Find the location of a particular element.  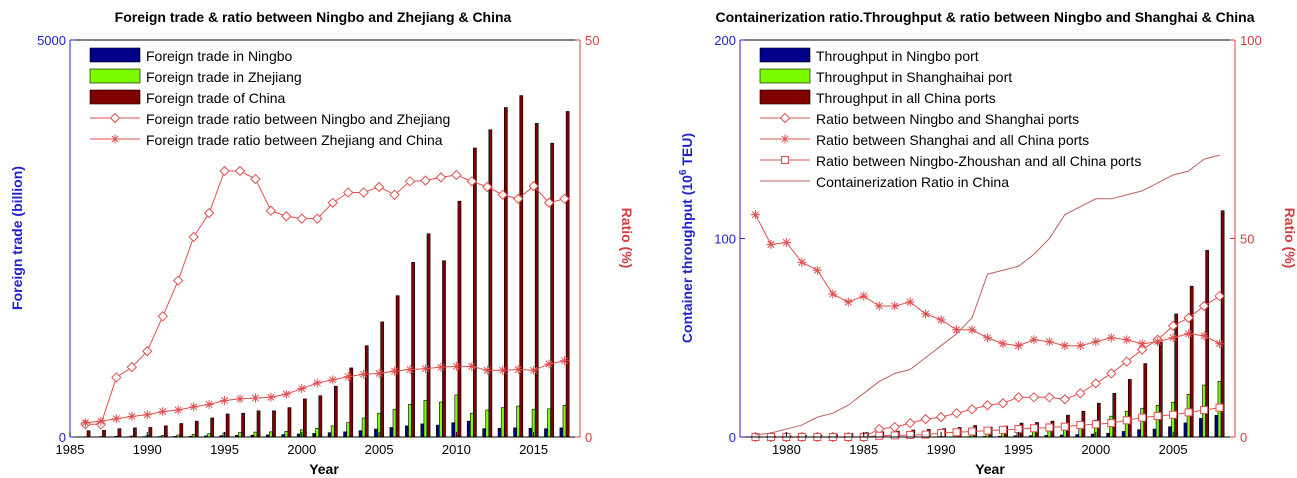

trade-x-tick-label: 1985 is located at coordinates (70, 449).